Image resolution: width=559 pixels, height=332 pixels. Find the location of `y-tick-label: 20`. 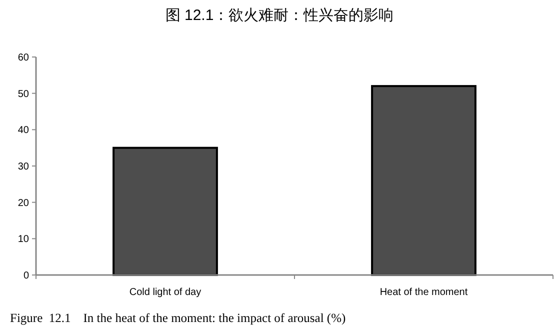

y-tick-label: 20 is located at coordinates (24, 203).